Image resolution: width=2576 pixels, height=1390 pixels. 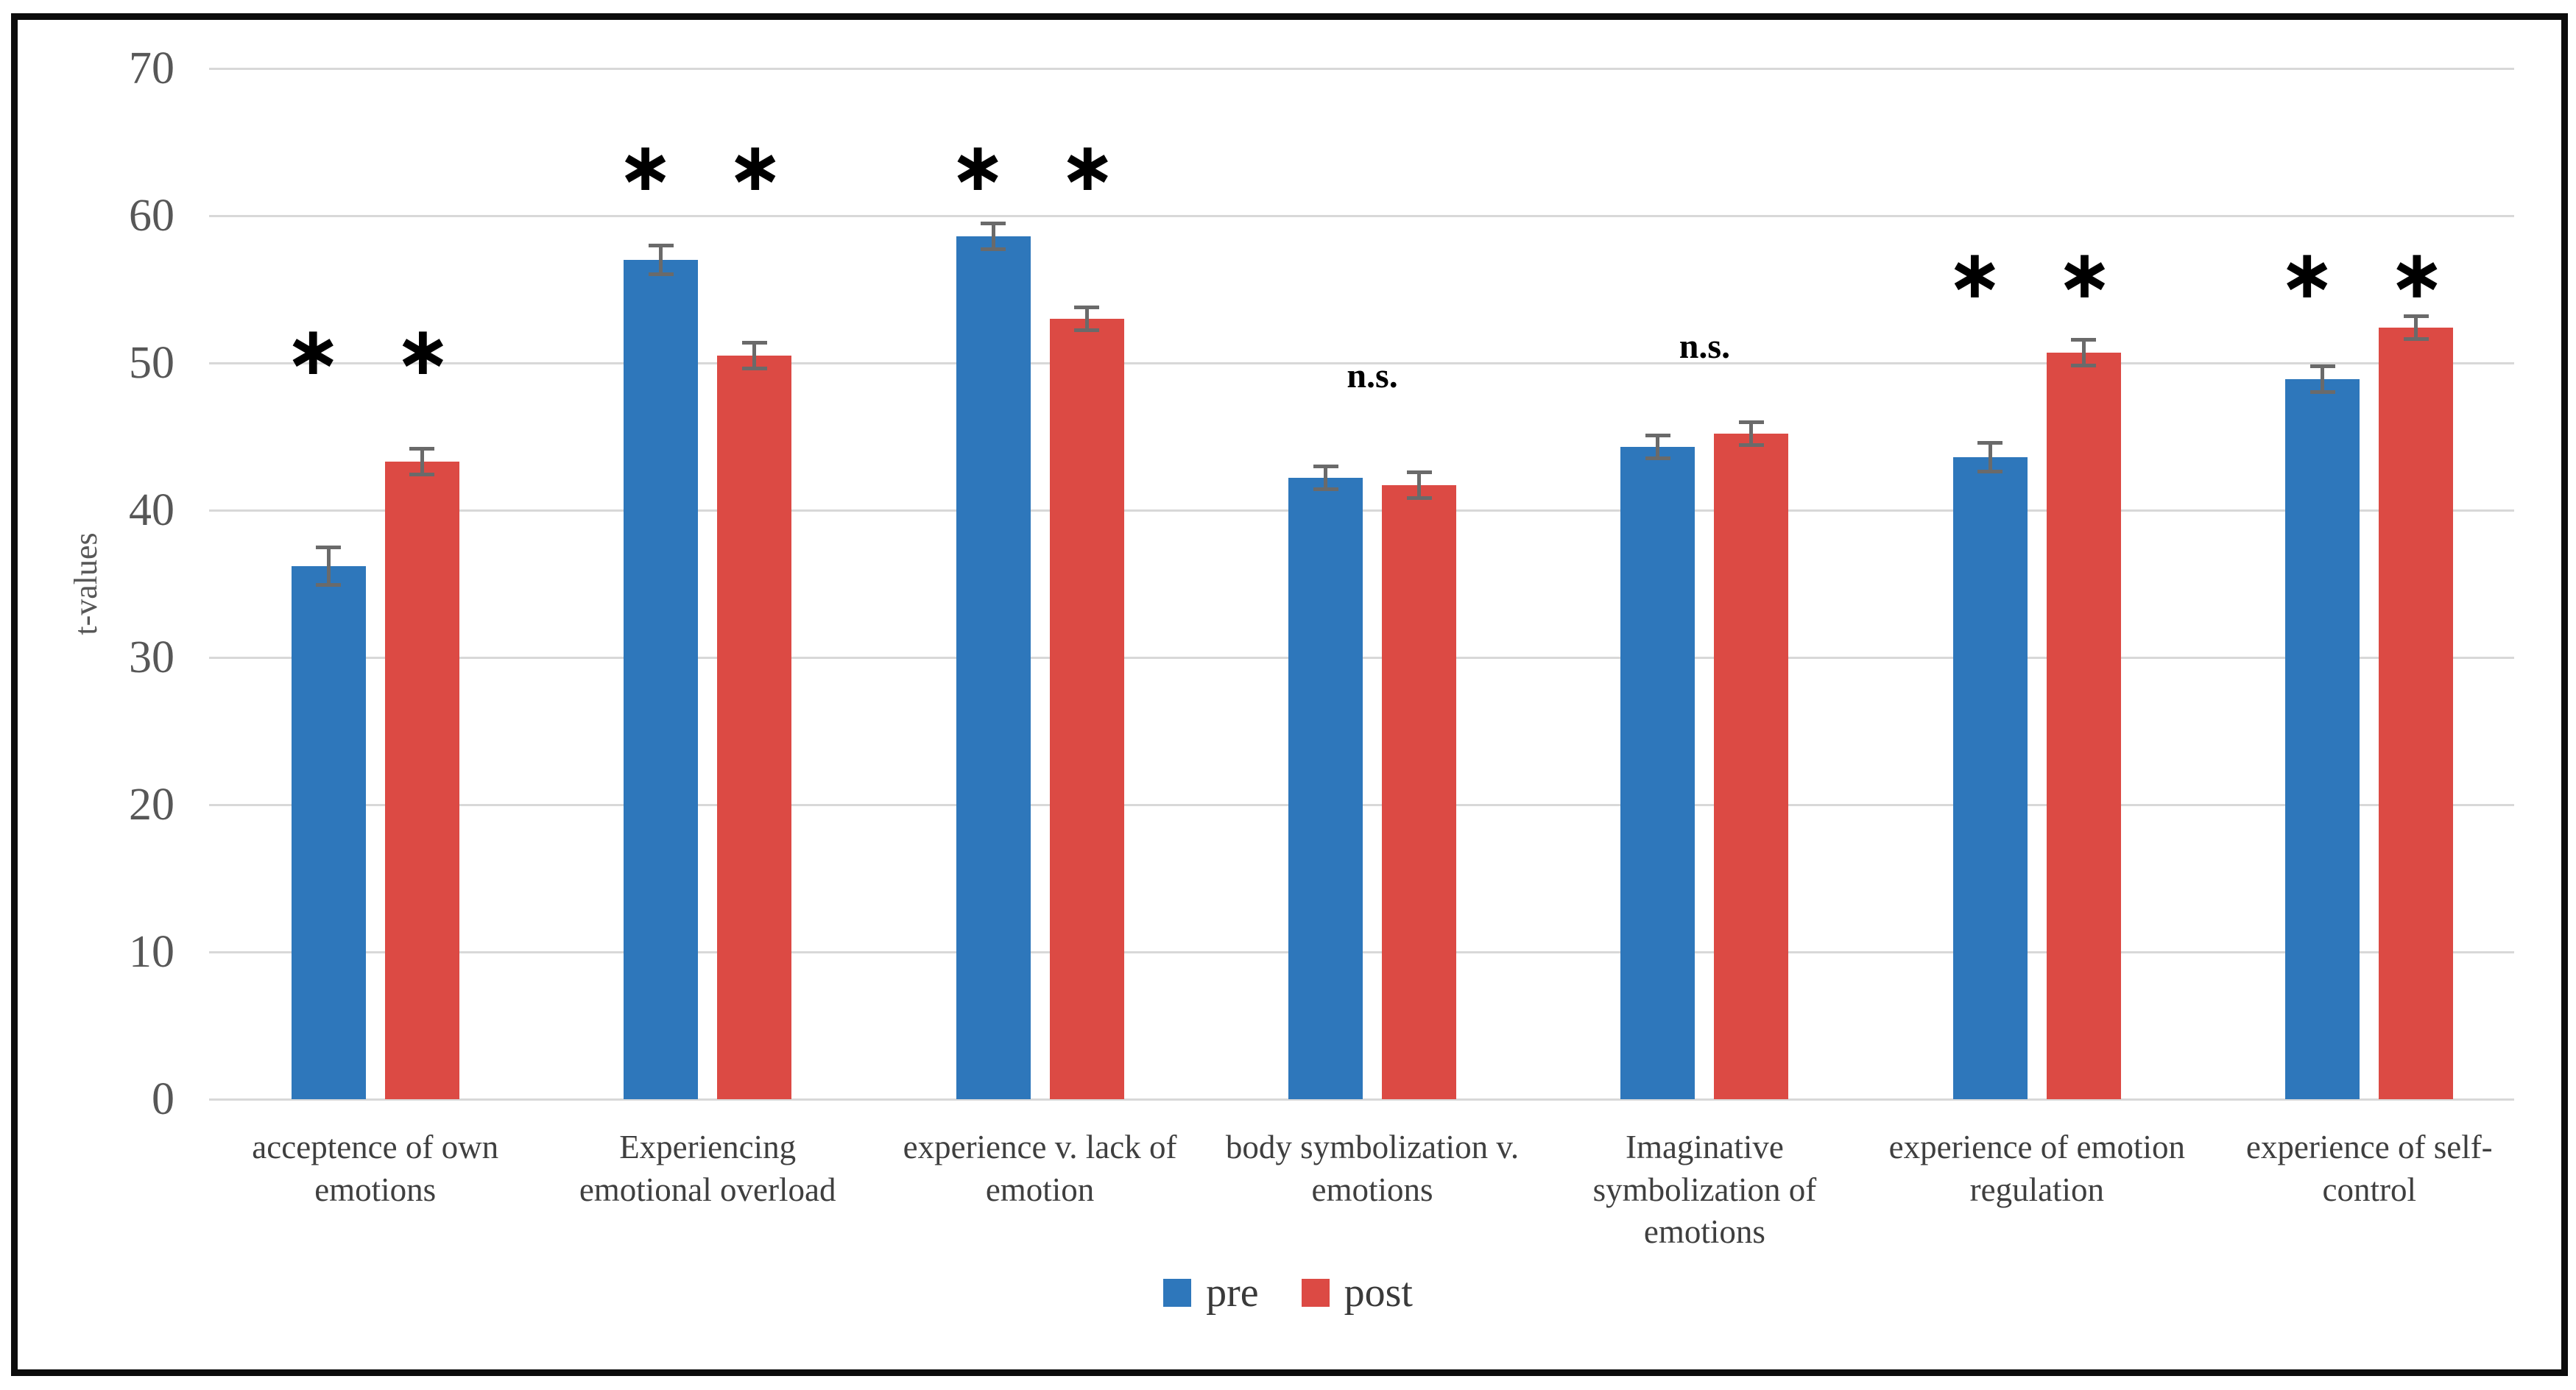 What do you see at coordinates (2036, 1168) in the screenshot?
I see `category-label-5: experience of emotion regulation` at bounding box center [2036, 1168].